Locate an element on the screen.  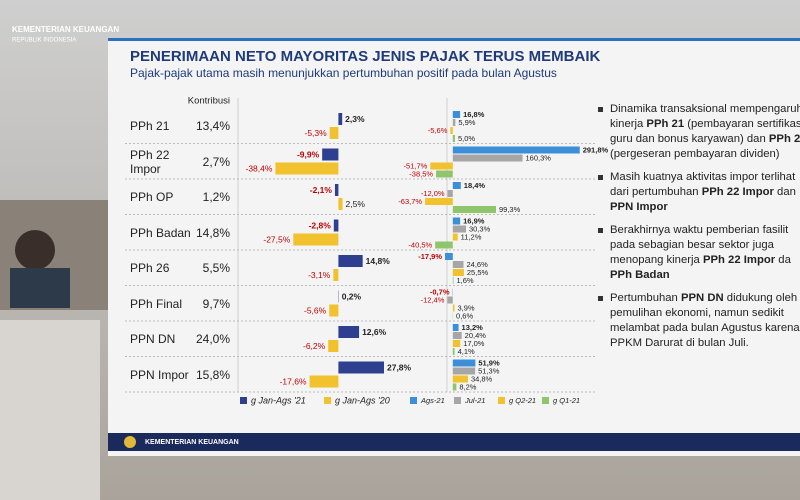
slide-top-line is located at coordinates (454, 39).